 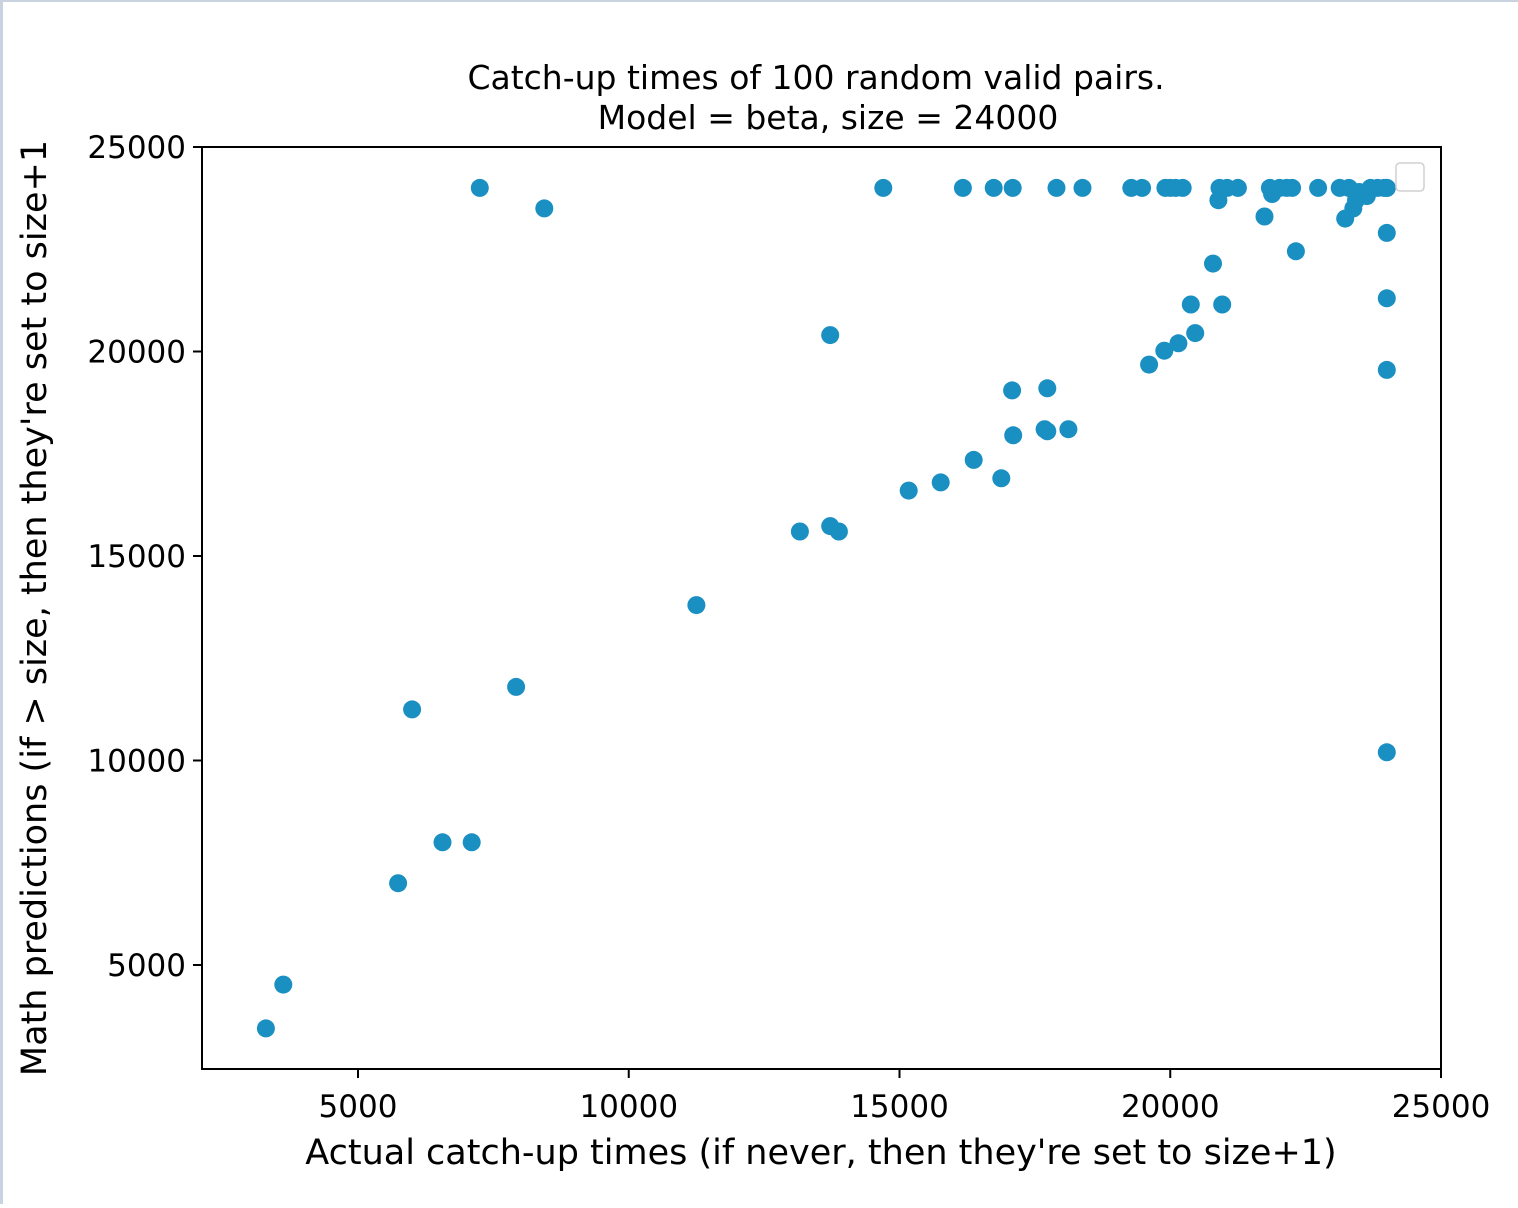 I want to click on x-tick-label: 5000, so click(x=358, y=1107).